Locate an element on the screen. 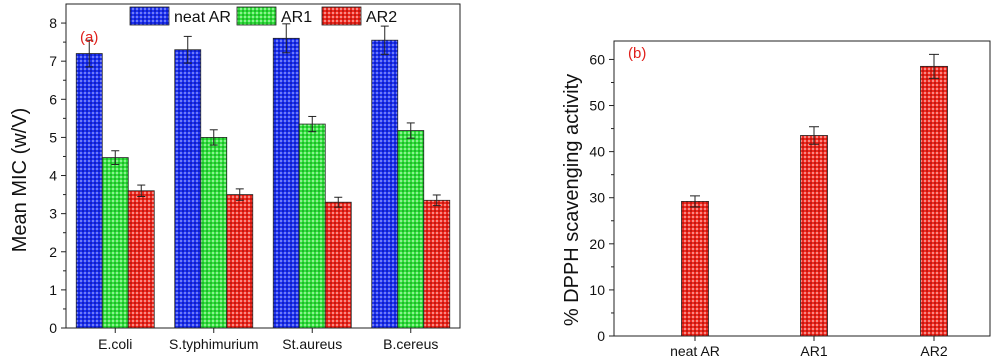 This screenshot has height=360, width=1002. legend-a: neat AR AR1 AR2 is located at coordinates (263, 16).